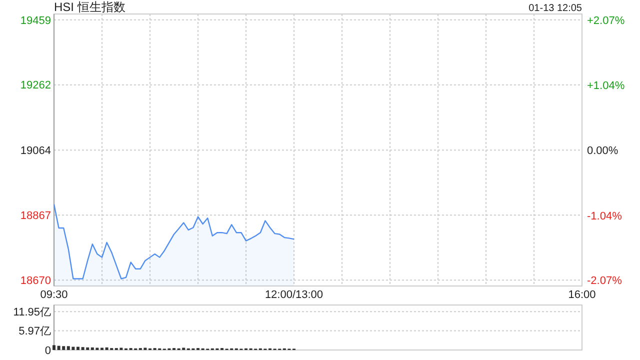 Image resolution: width=640 pixels, height=360 pixels. What do you see at coordinates (35, 280) in the screenshot?
I see `y-tick-label: 18670` at bounding box center [35, 280].